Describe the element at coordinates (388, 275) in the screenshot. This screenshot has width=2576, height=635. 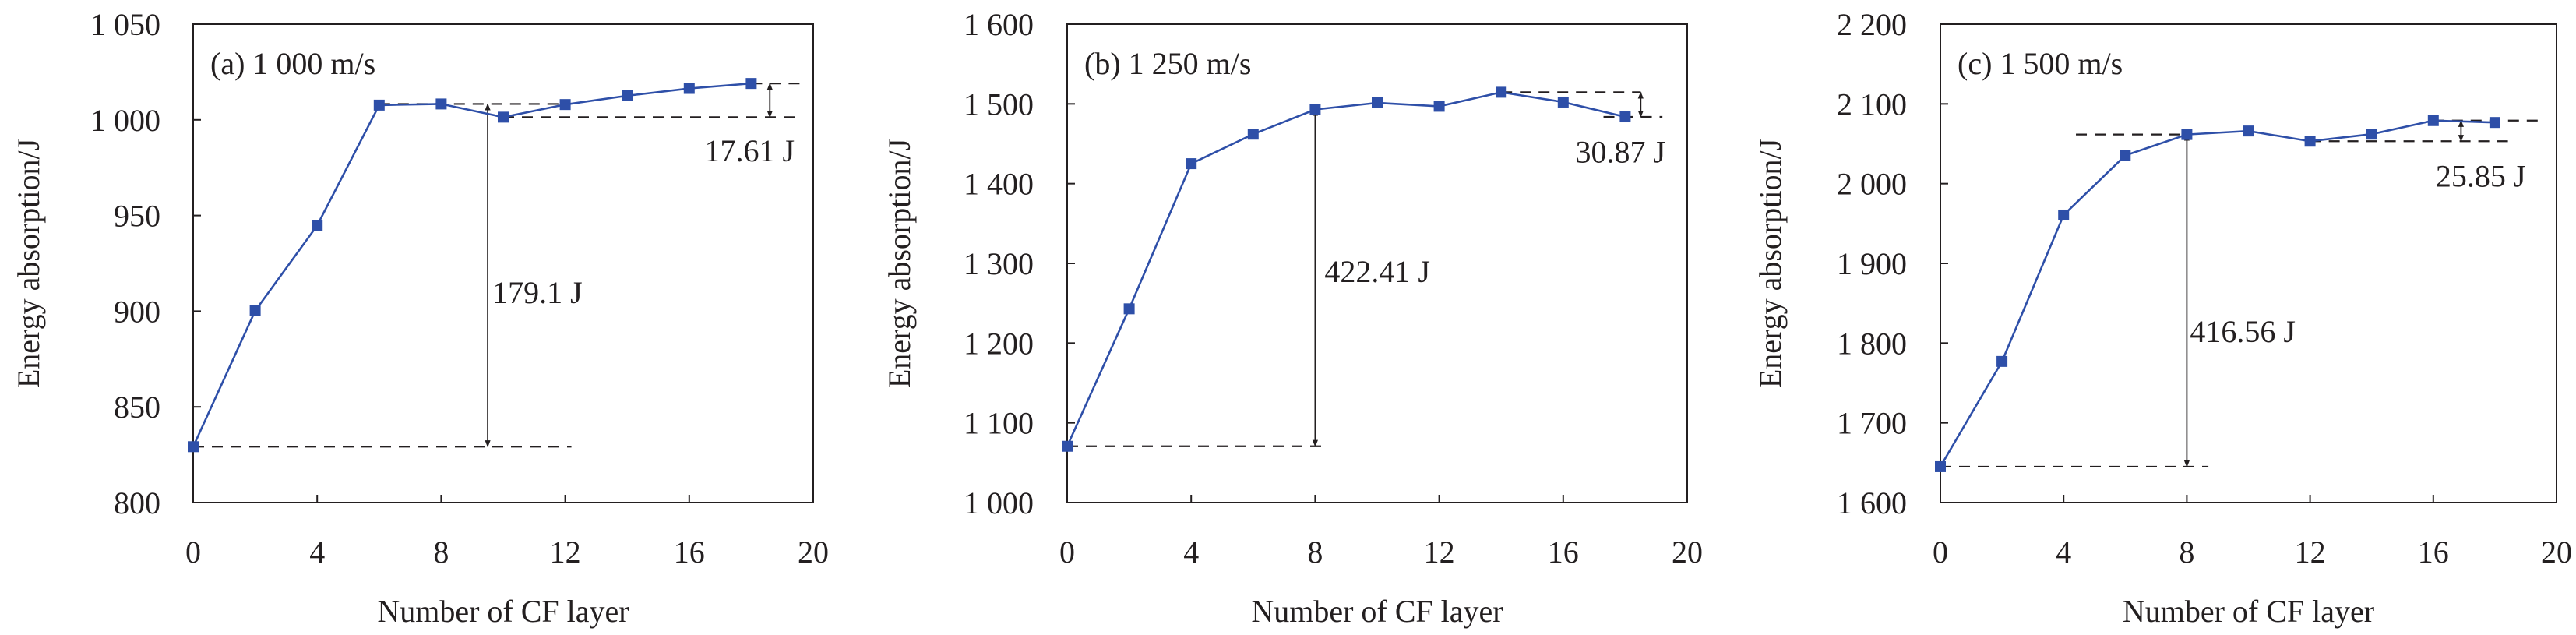
I see `annotation-0: 179.1 J` at that location.